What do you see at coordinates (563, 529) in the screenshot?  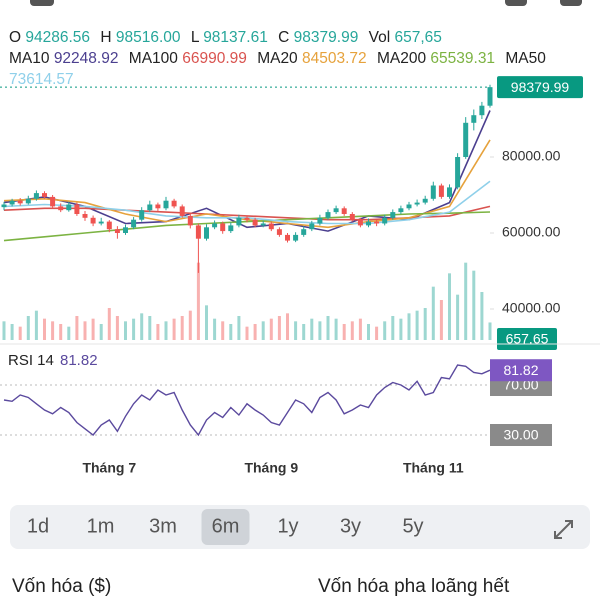 I see `expand-icon` at bounding box center [563, 529].